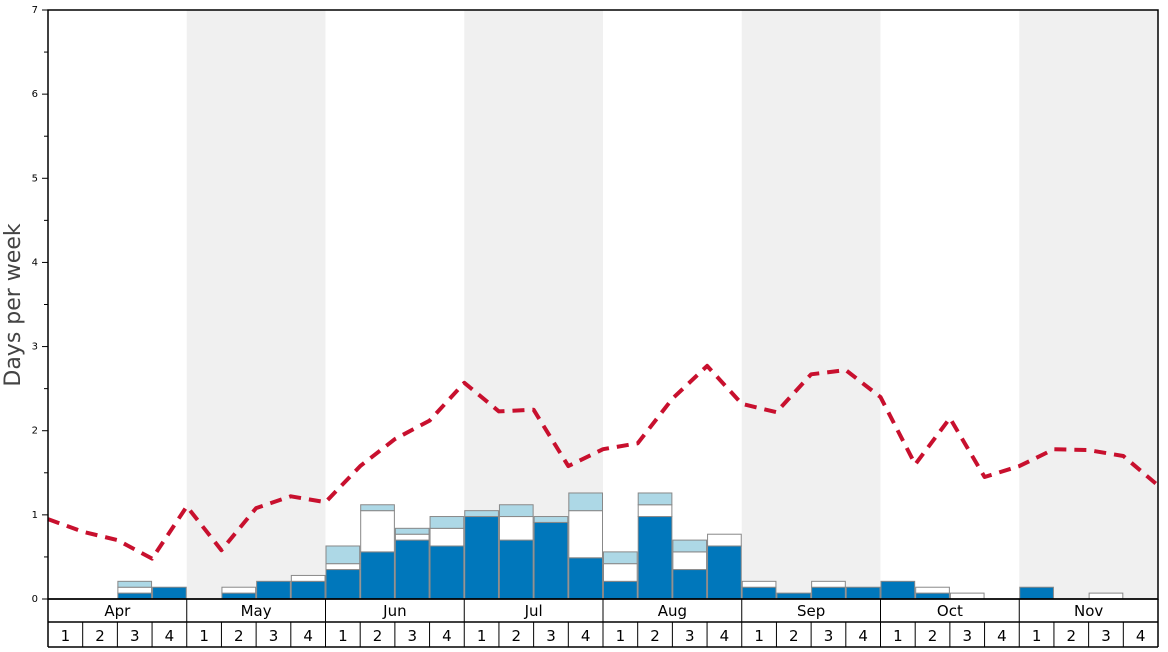  I want to click on month-label: Sep, so click(811, 611).